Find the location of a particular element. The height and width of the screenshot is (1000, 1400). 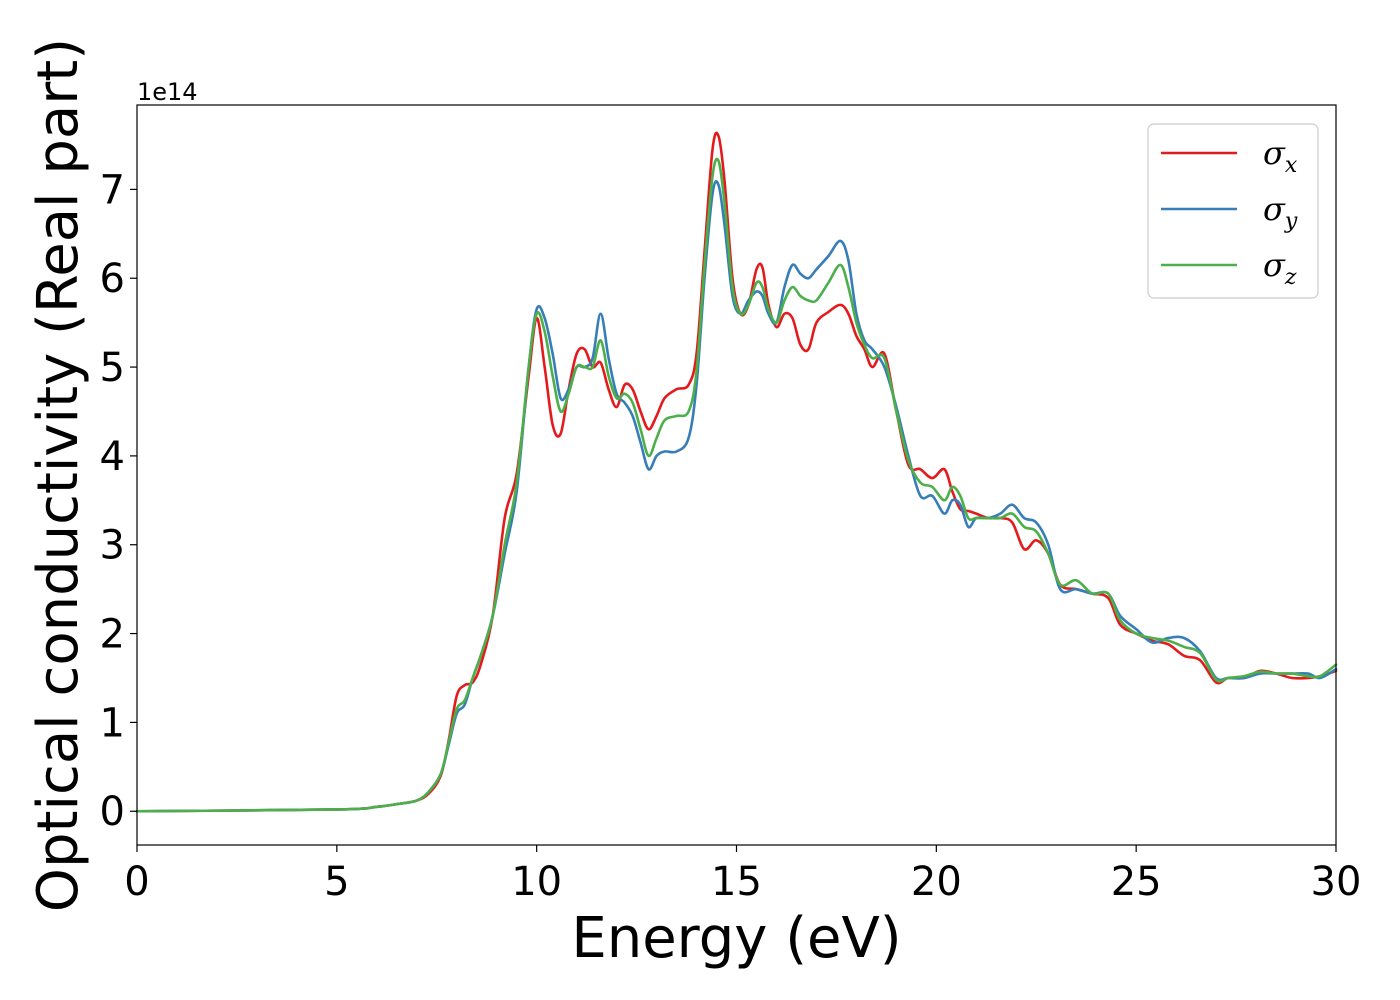

y-tick-label: 3 is located at coordinates (112, 546).